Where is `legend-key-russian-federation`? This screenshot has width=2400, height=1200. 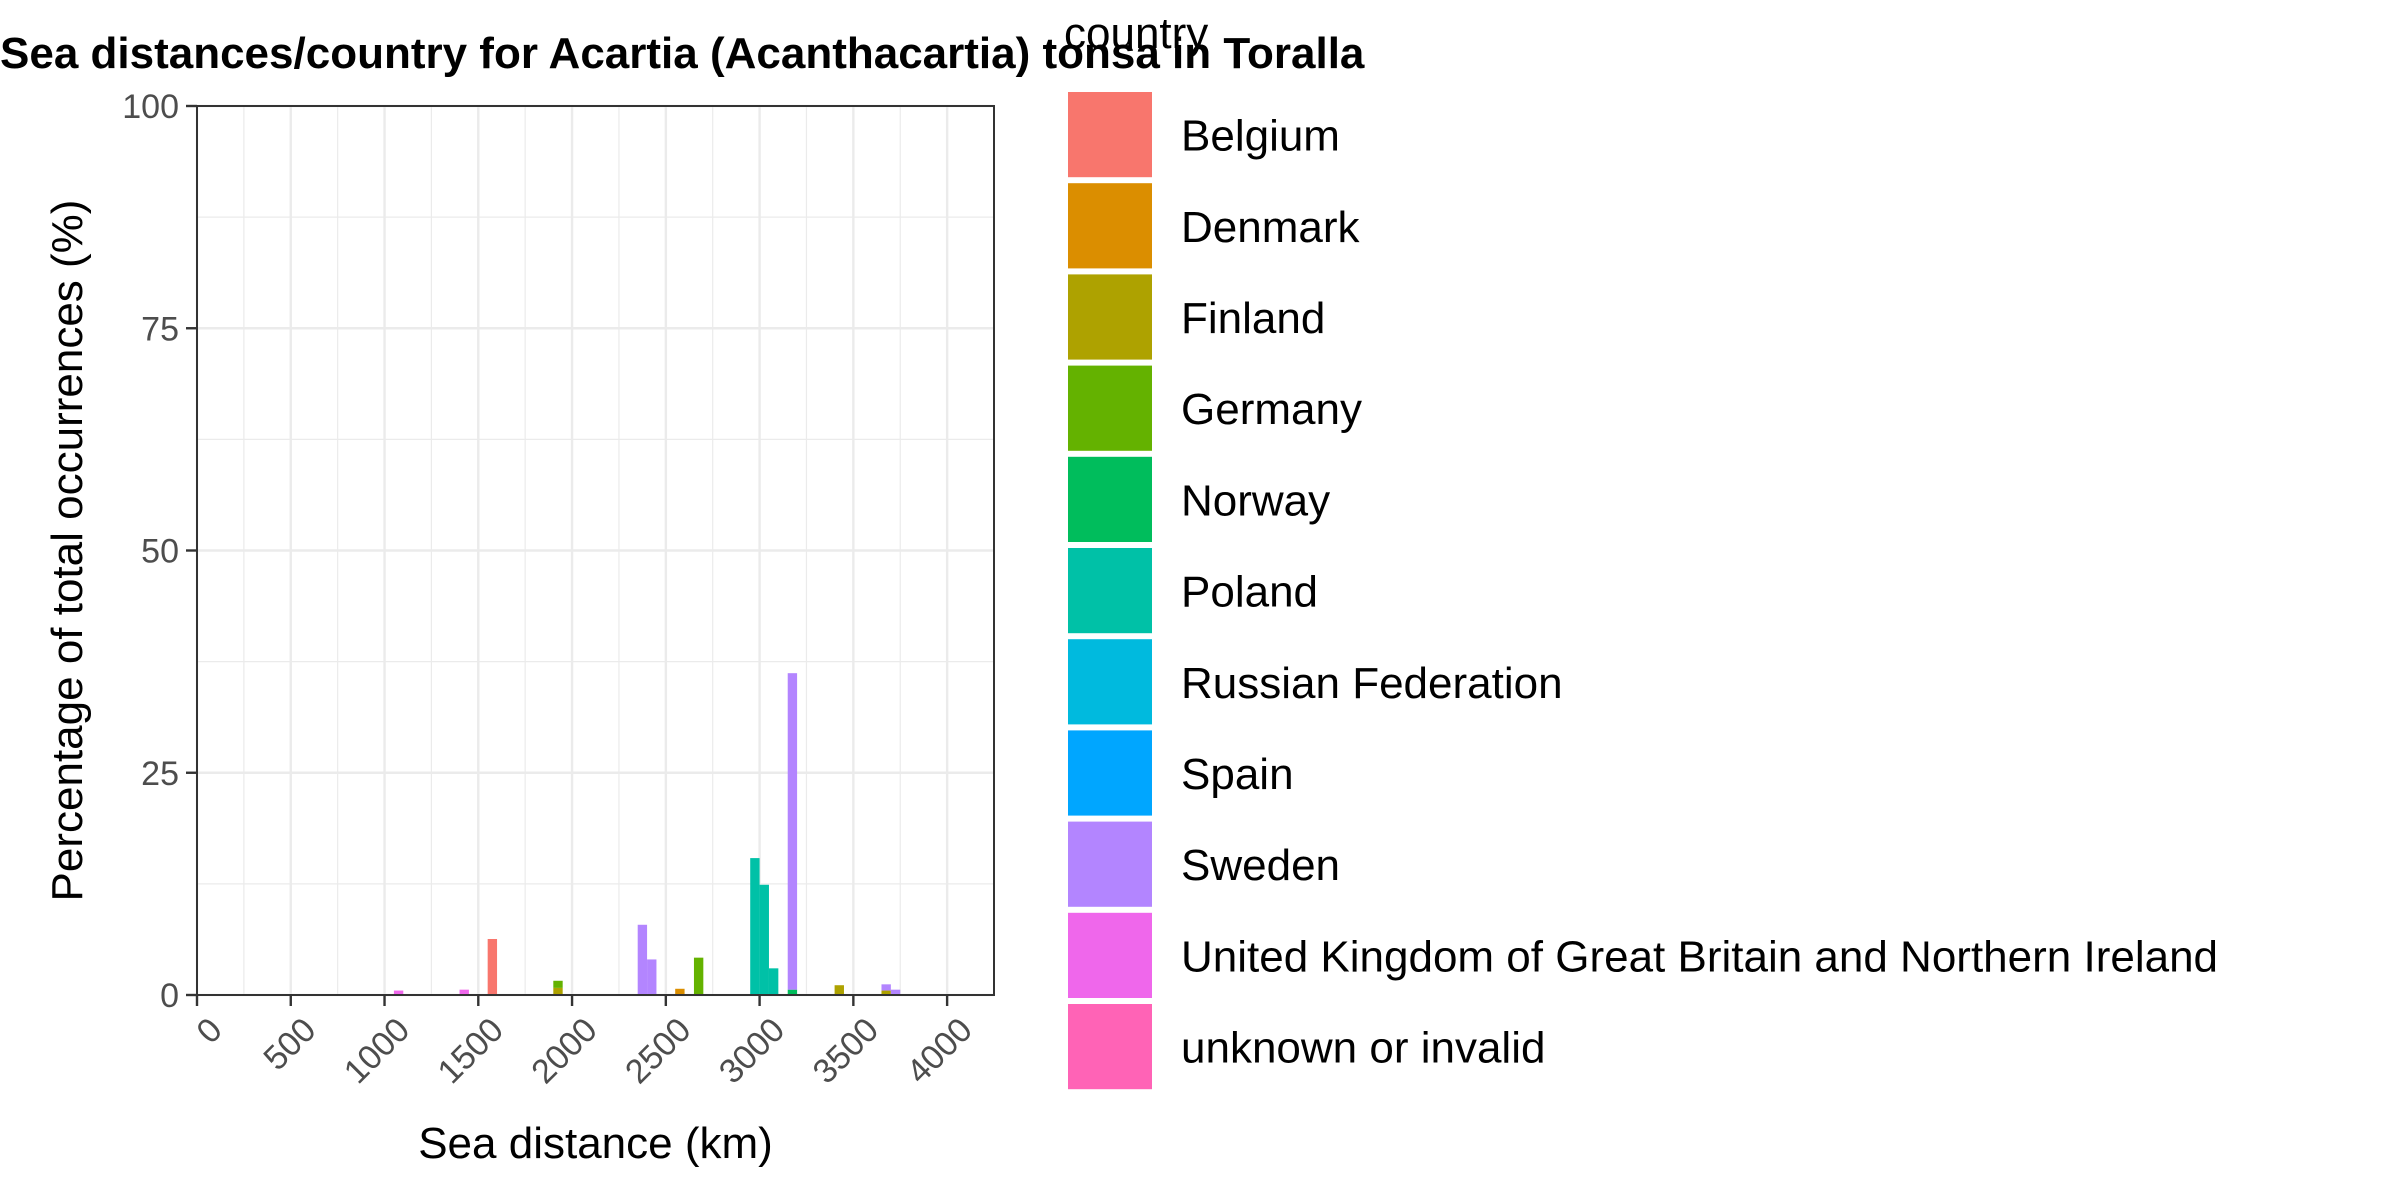 legend-key-russian-federation is located at coordinates (1110, 682).